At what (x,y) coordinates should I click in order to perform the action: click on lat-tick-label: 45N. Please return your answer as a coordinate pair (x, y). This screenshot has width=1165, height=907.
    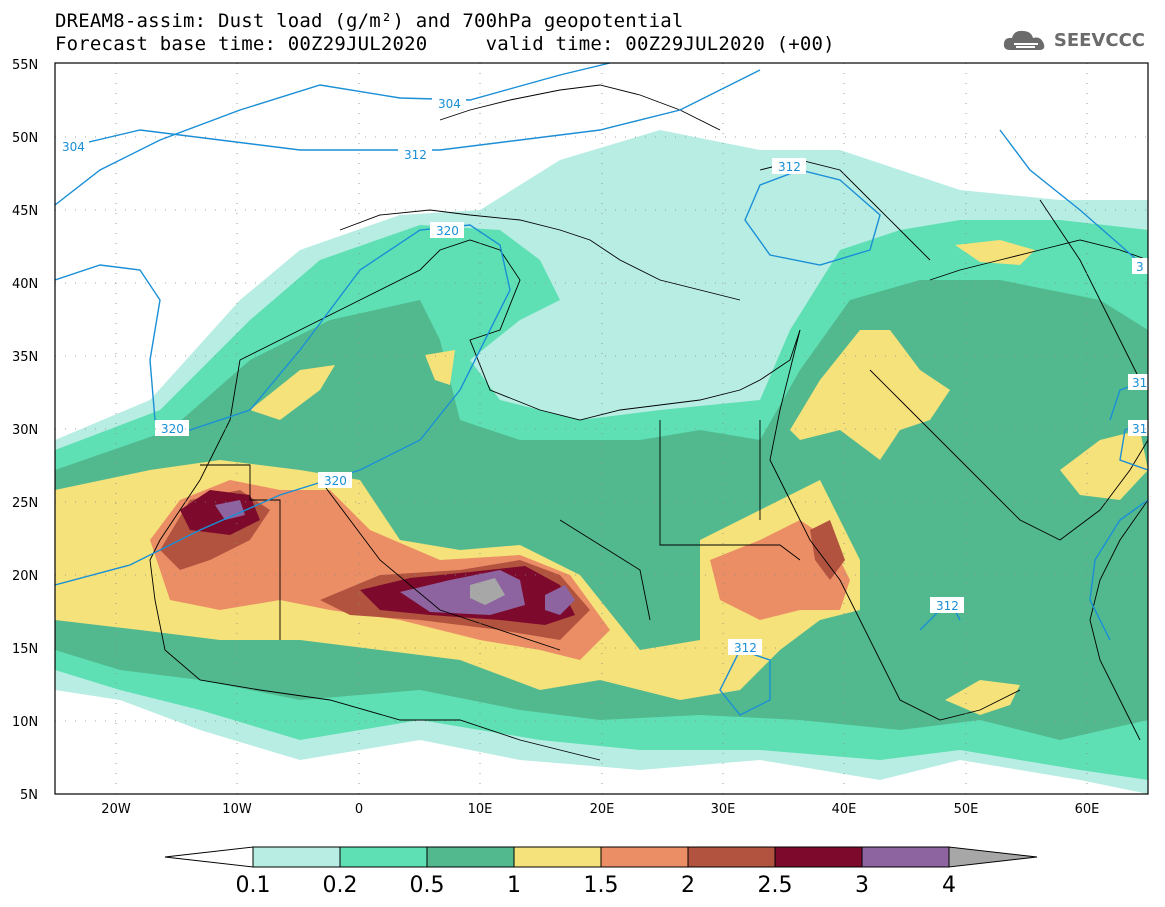
    Looking at the image, I should click on (25, 211).